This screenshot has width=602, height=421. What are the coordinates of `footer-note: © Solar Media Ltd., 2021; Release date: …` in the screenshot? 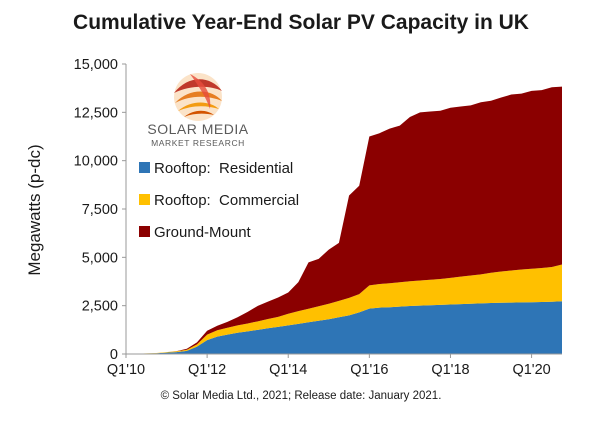 It's located at (301, 396).